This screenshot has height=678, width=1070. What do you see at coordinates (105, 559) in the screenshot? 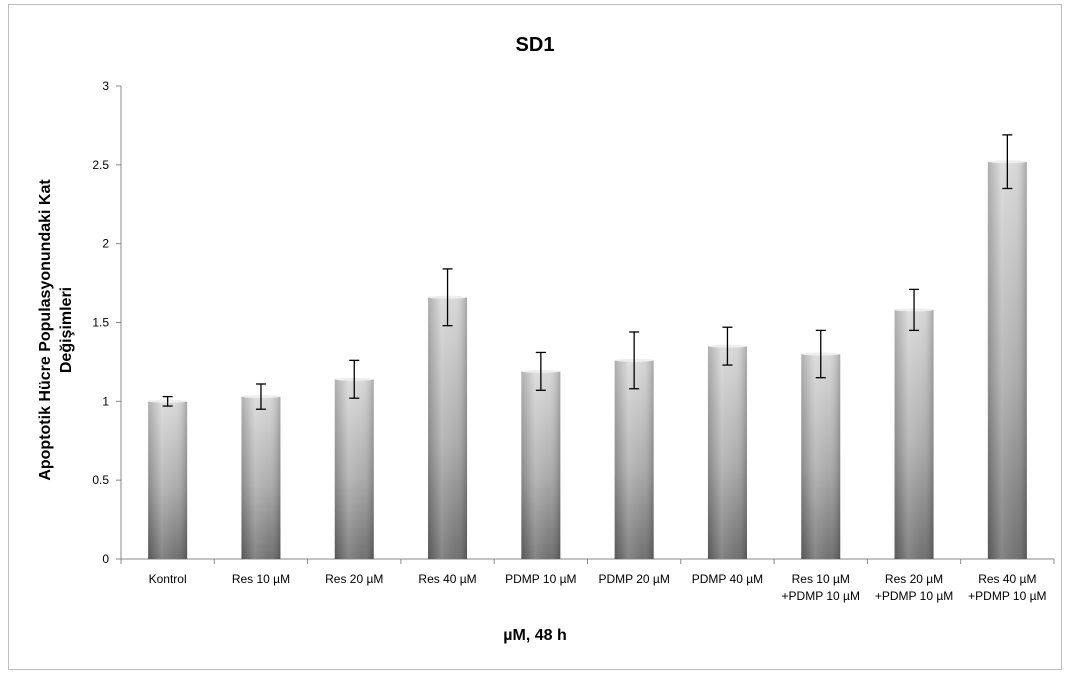
I see `y-tick-label: 0` at bounding box center [105, 559].